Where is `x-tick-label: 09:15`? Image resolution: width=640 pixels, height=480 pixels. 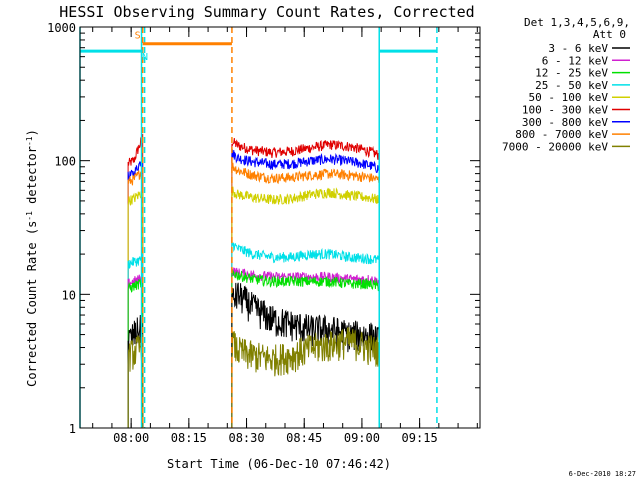
x-tick-label: 09:15 is located at coordinates (420, 438).